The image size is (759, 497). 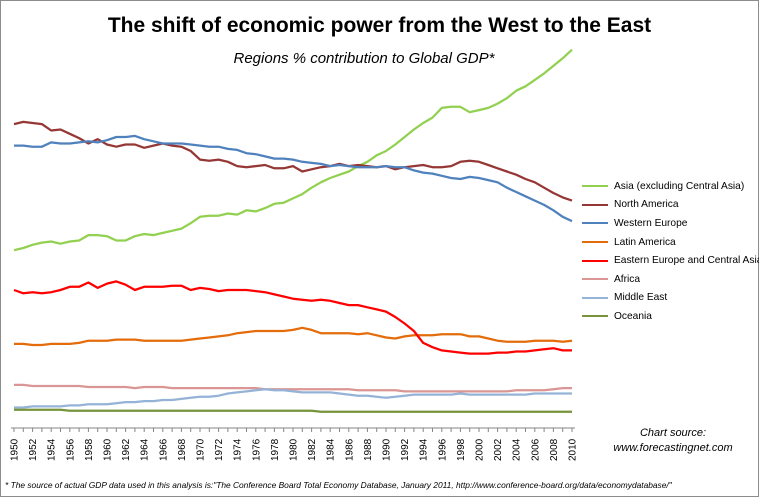 What do you see at coordinates (126, 449) in the screenshot?
I see `x-tick-label: 1962` at bounding box center [126, 449].